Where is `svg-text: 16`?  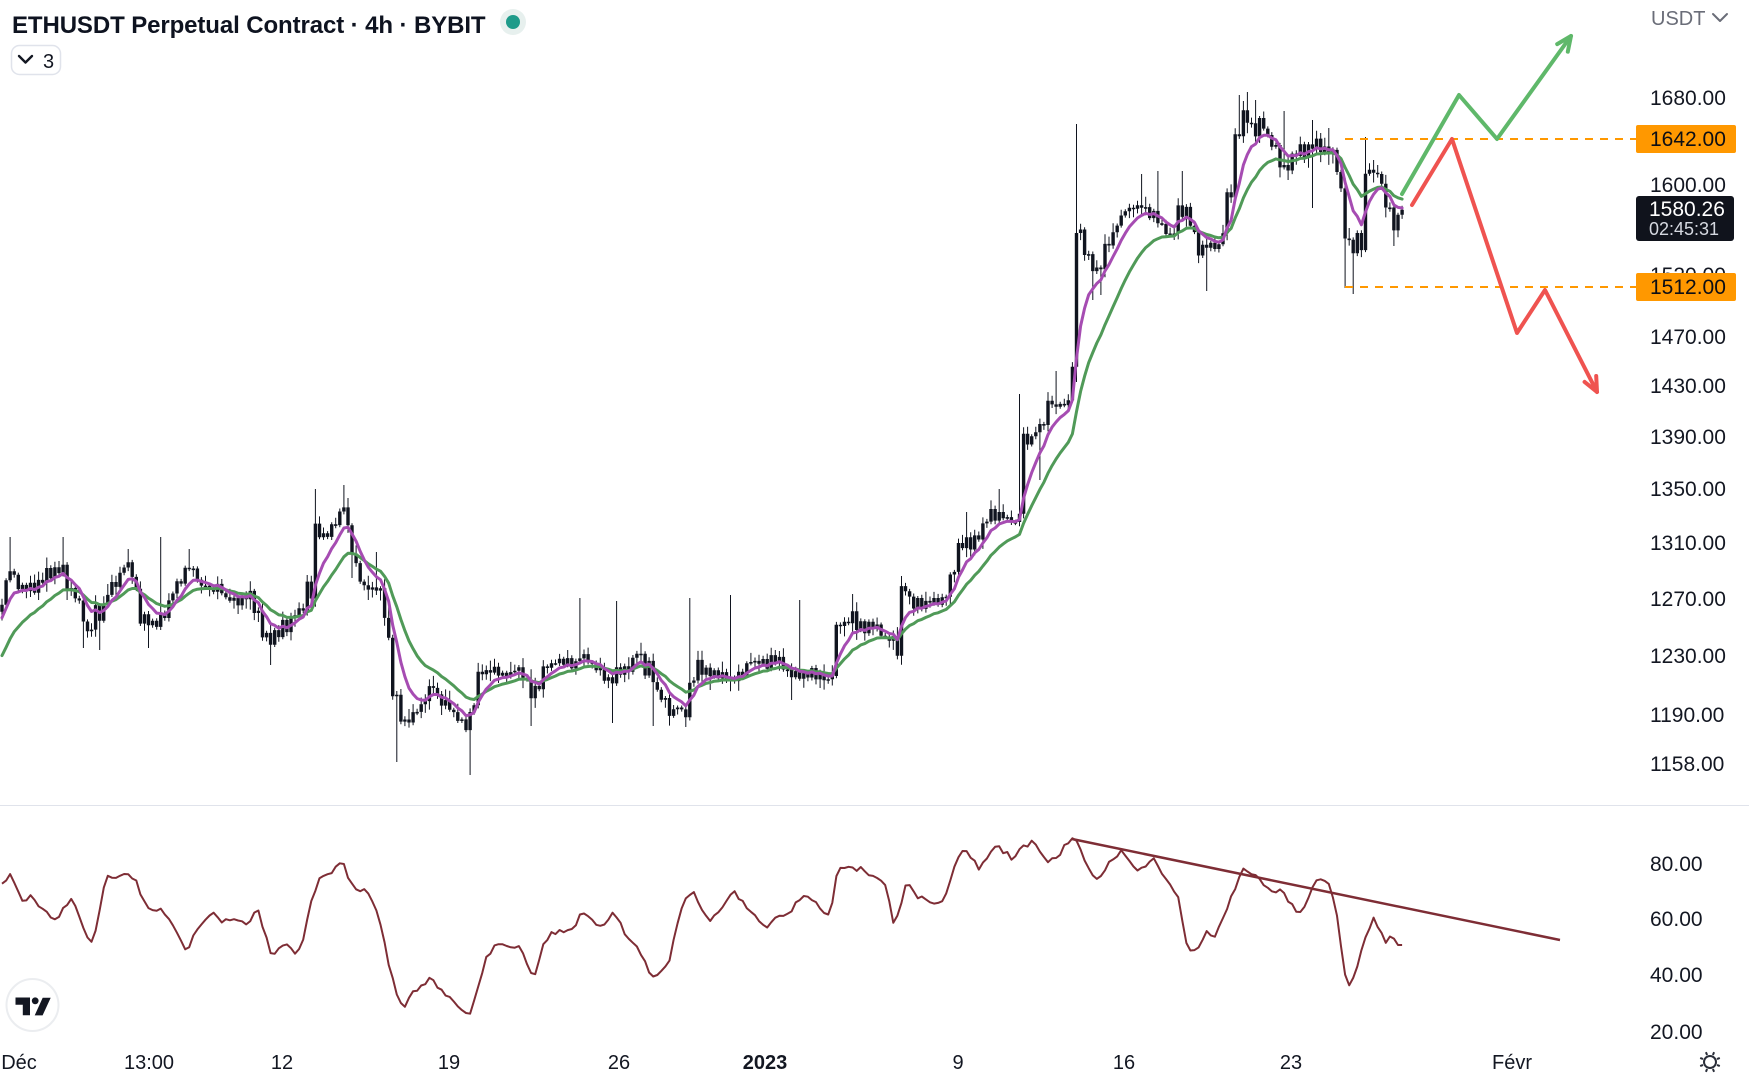
svg-text: 16 is located at coordinates (1124, 1063).